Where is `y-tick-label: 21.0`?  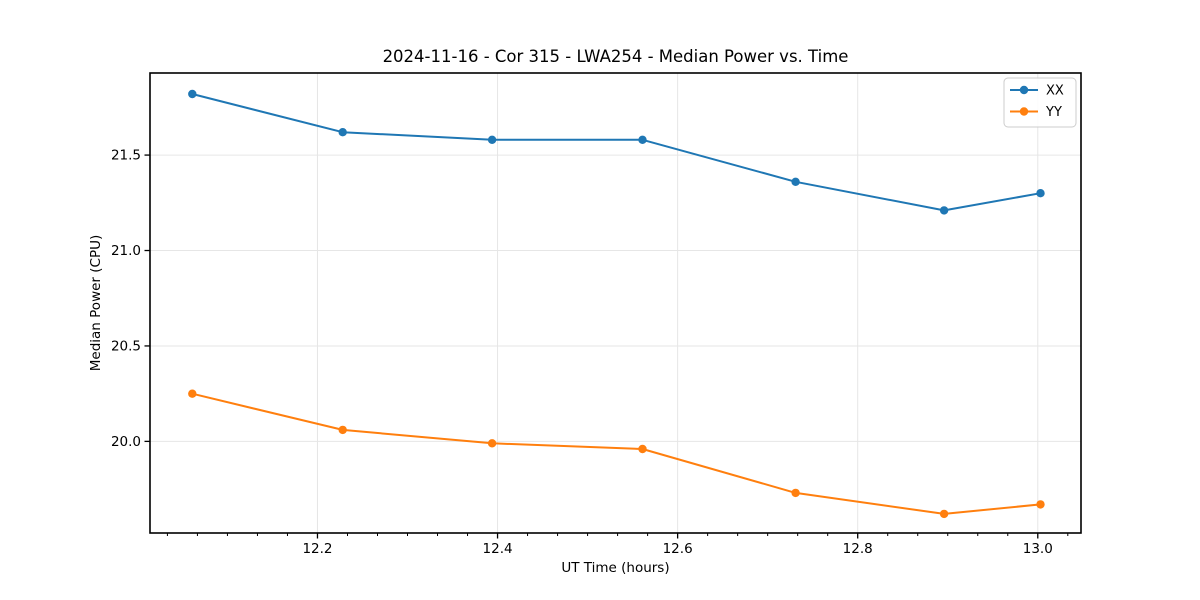
y-tick-label: 21.0 is located at coordinates (126, 251).